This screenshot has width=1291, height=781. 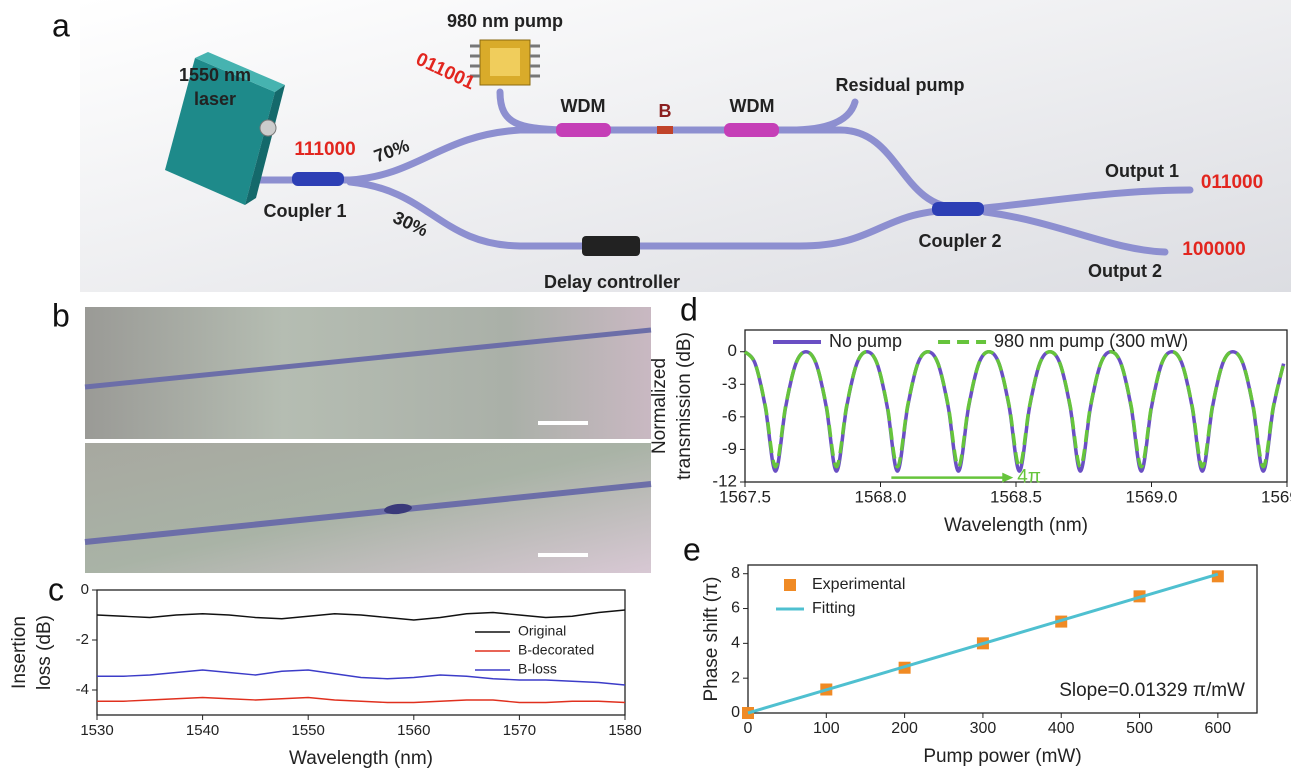 What do you see at coordinates (735, 608) in the screenshot?
I see `y-tick-label: 6` at bounding box center [735, 608].